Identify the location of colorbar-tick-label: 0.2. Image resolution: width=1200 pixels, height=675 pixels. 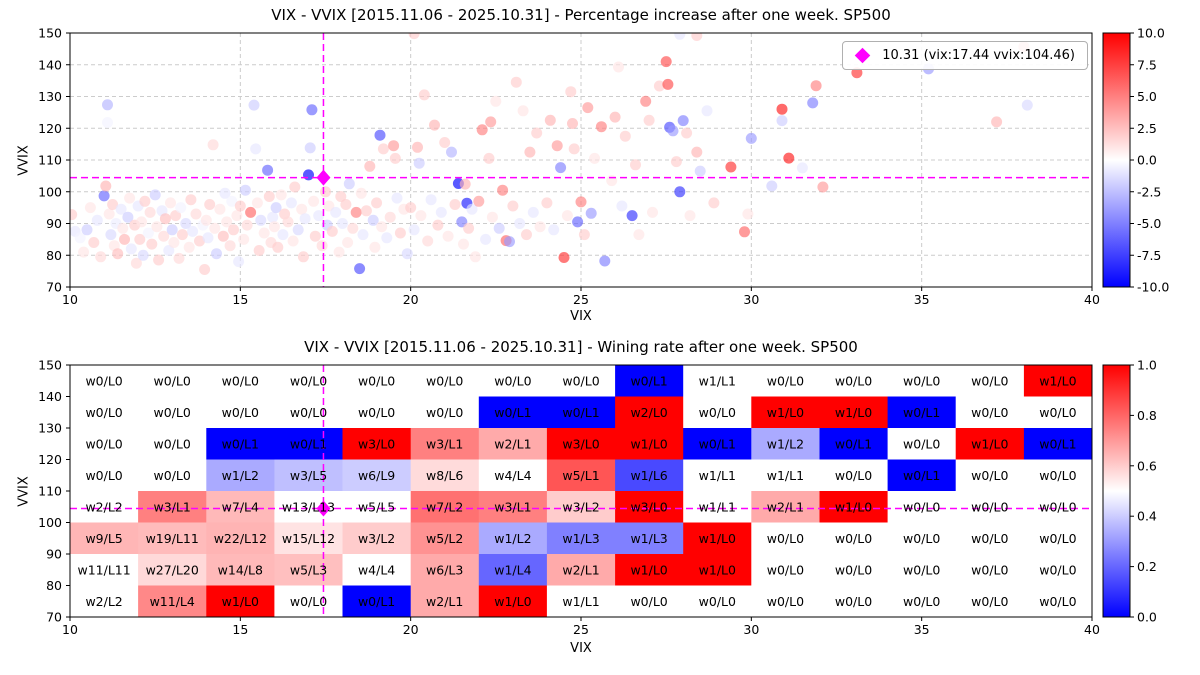
(1147, 566).